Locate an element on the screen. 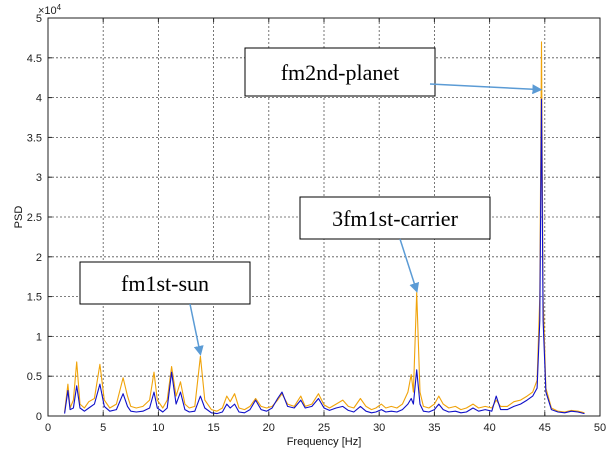 The width and height of the screenshot is (615, 453). annotation-text: fm1st-sun is located at coordinates (165, 283).